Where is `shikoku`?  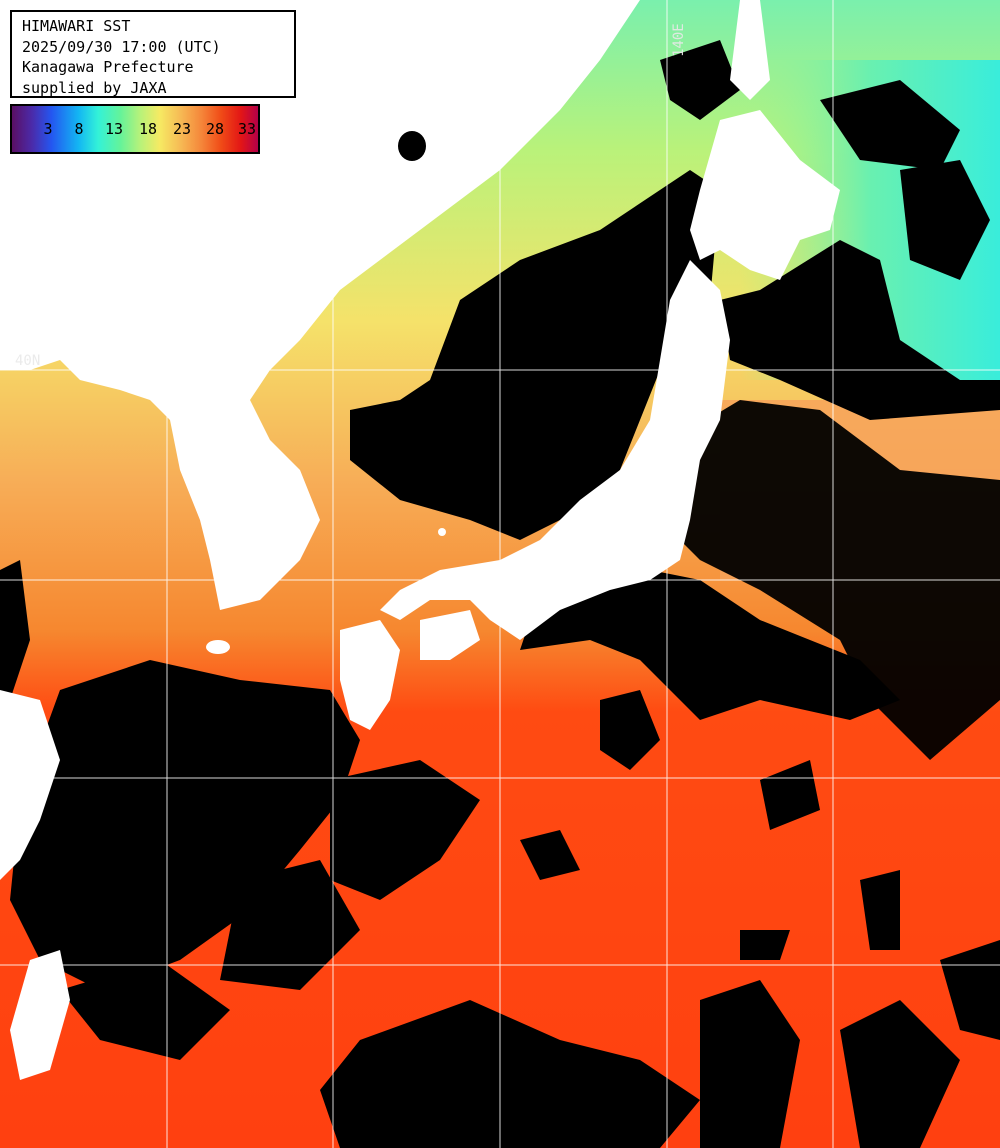
shikoku is located at coordinates (450, 635).